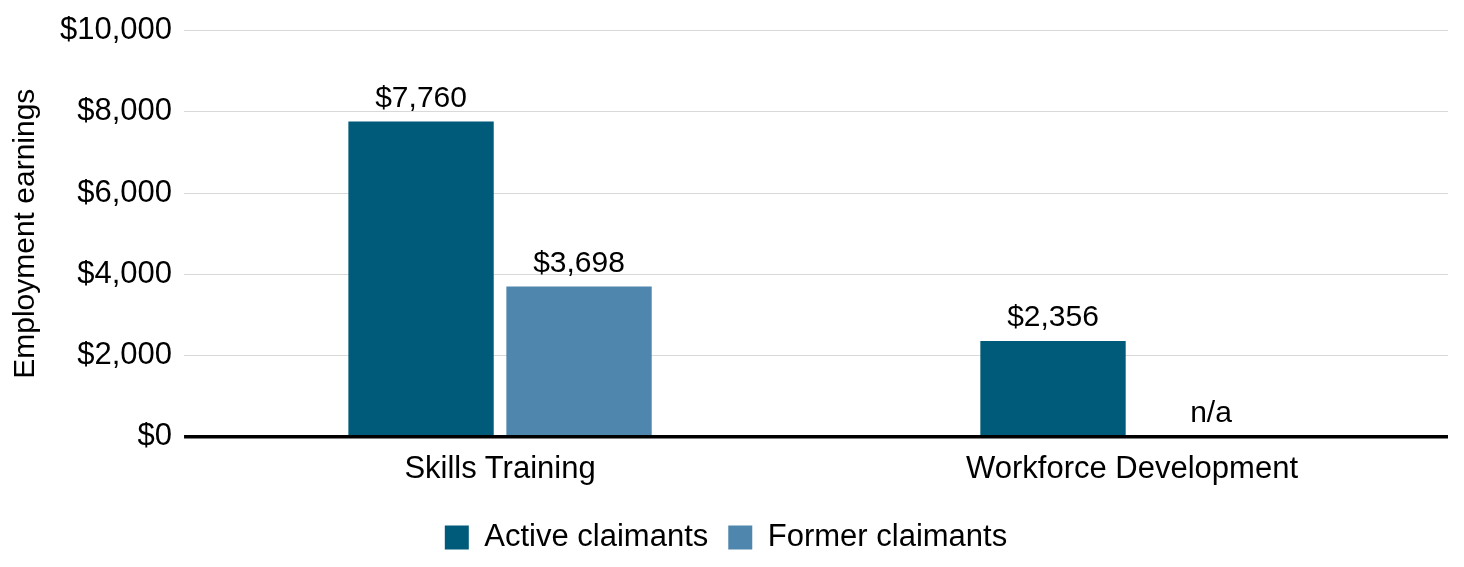 The height and width of the screenshot is (567, 1464). Describe the element at coordinates (596, 536) in the screenshot. I see `legend-label: Active claimants` at that location.